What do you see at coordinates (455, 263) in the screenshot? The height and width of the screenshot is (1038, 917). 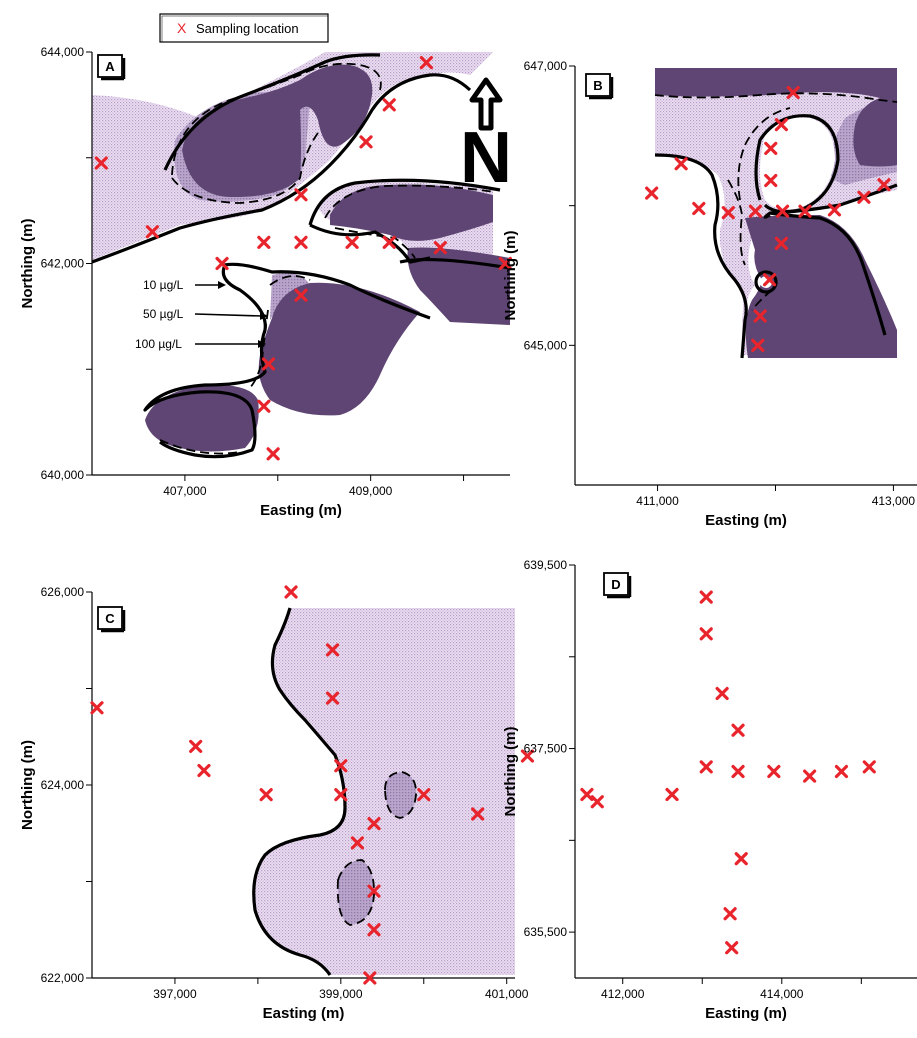 I see `panel-a-10ugl-boundary-right` at bounding box center [455, 263].